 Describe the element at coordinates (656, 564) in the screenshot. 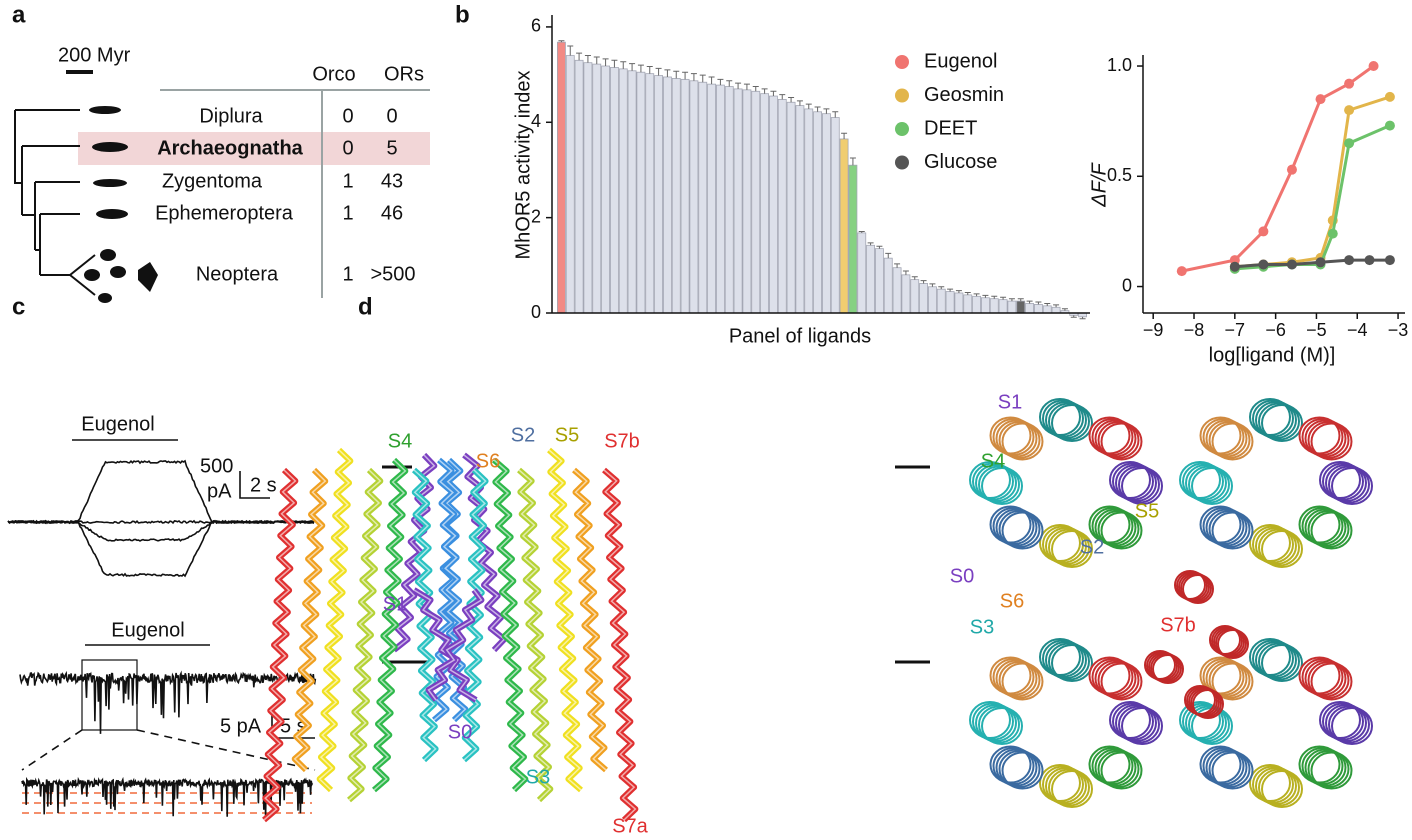

I see `membrane-marks` at that location.